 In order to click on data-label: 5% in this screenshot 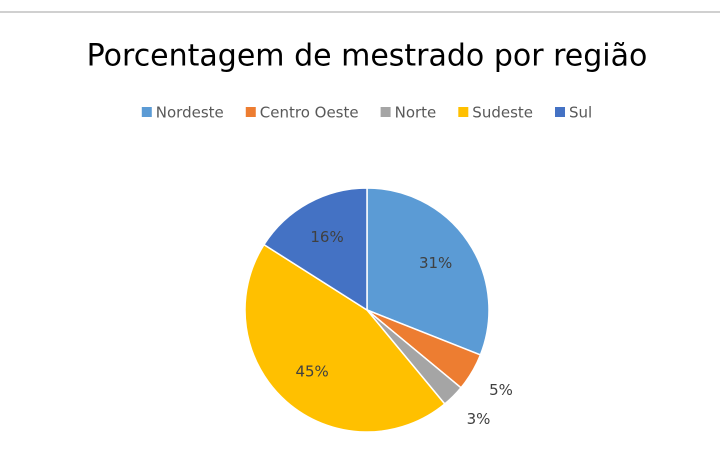, I will do `click(501, 390)`.